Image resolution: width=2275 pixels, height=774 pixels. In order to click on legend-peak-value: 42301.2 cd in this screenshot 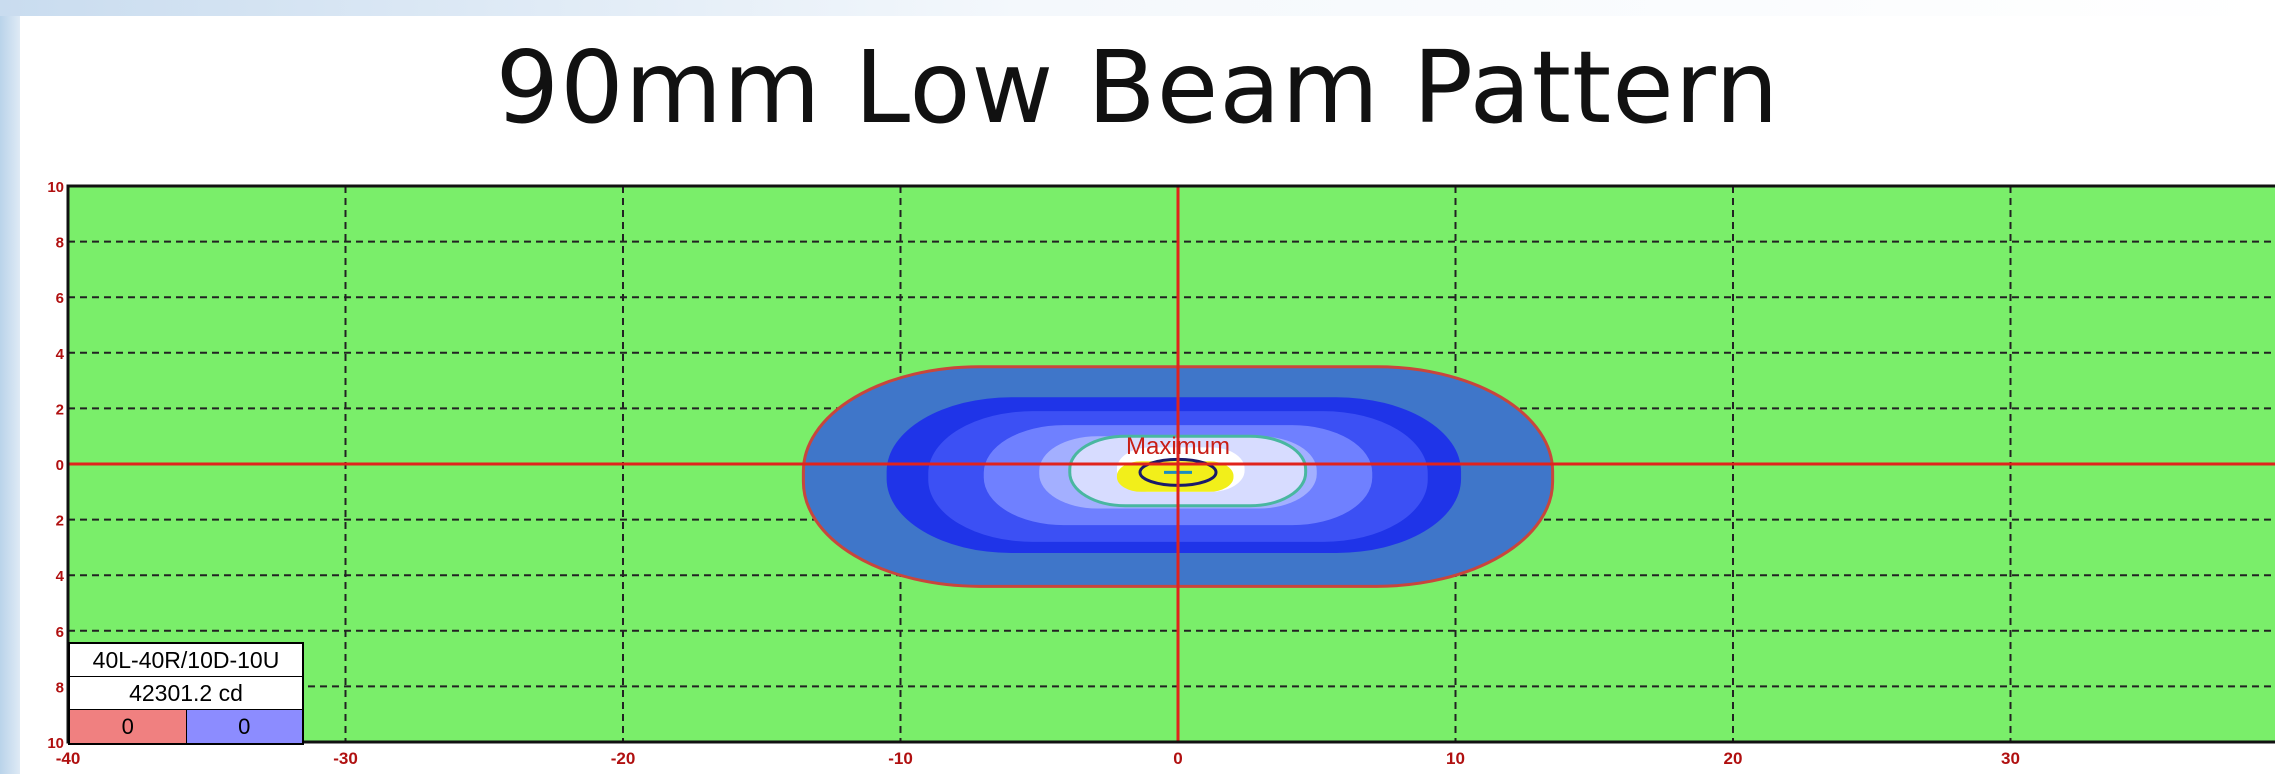, I will do `click(186, 693)`.